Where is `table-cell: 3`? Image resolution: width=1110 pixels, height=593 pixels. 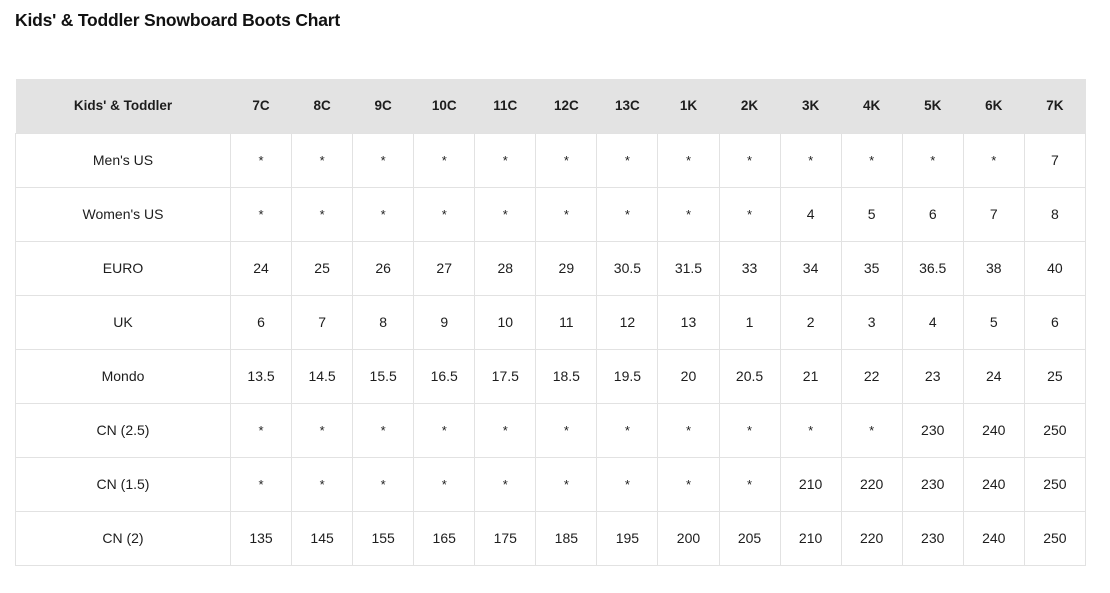
table-cell: 3 is located at coordinates (871, 322).